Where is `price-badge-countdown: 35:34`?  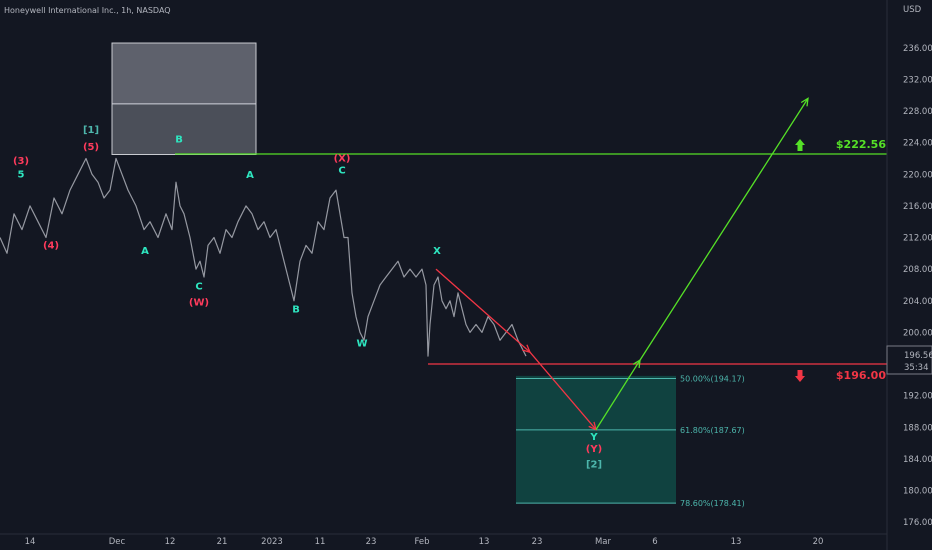 price-badge-countdown: 35:34 is located at coordinates (916, 368).